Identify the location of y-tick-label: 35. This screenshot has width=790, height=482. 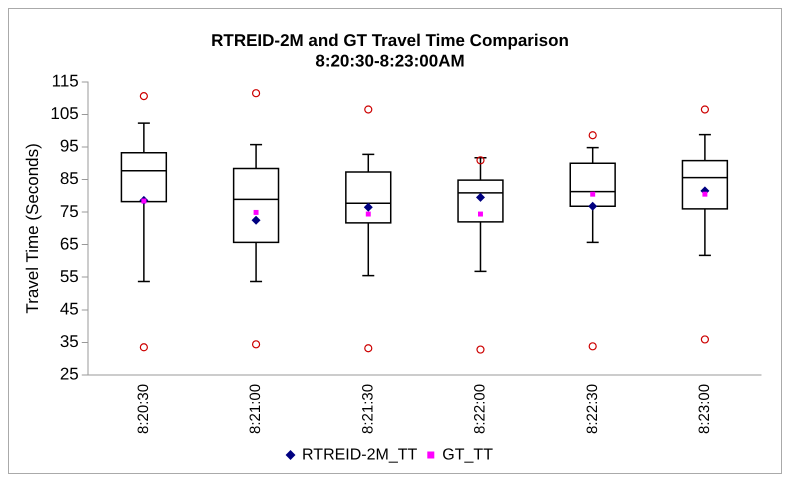
(69, 342).